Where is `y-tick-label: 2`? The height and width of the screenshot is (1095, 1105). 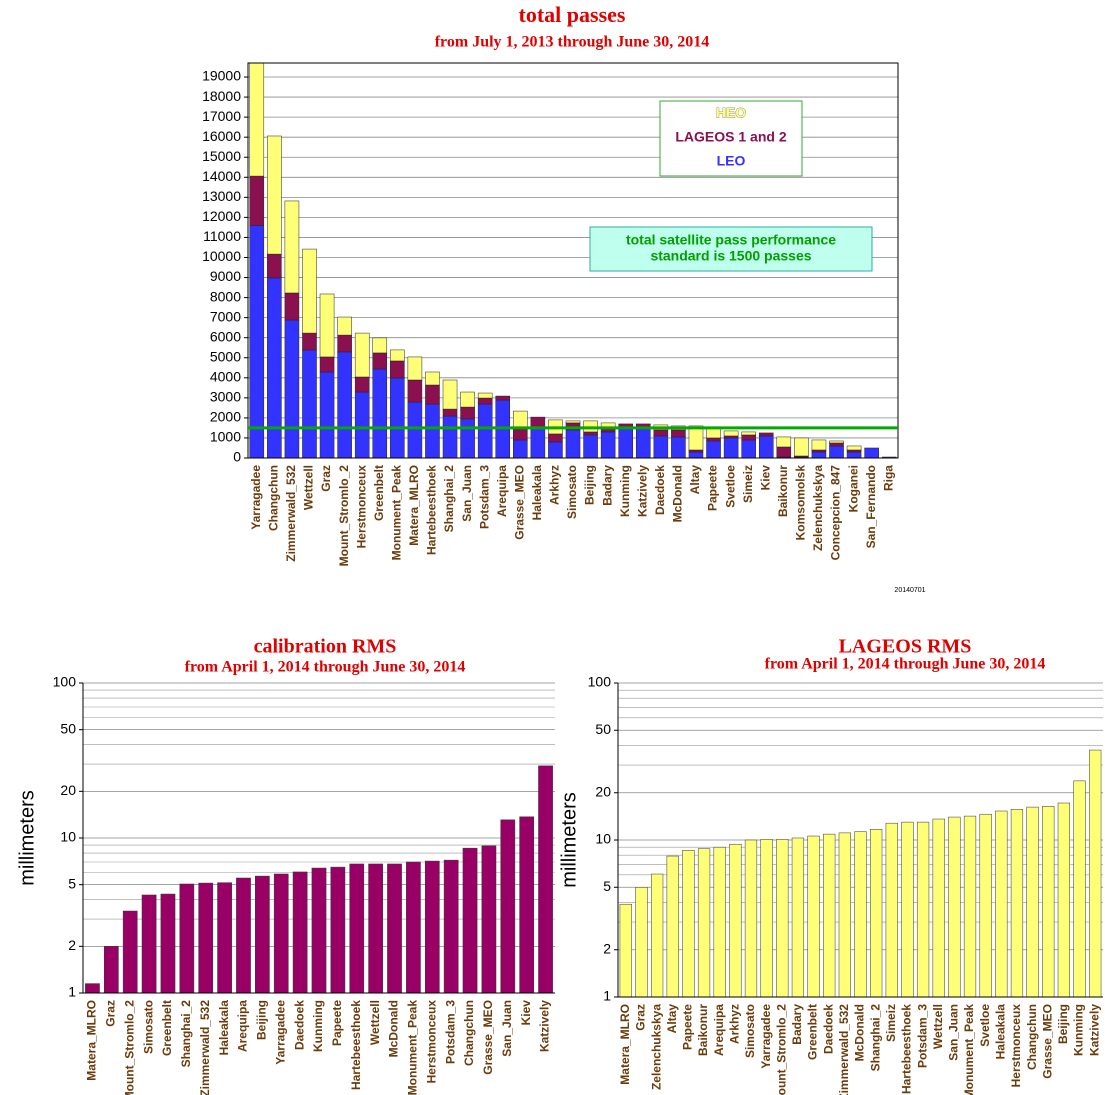 y-tick-label: 2 is located at coordinates (607, 948).